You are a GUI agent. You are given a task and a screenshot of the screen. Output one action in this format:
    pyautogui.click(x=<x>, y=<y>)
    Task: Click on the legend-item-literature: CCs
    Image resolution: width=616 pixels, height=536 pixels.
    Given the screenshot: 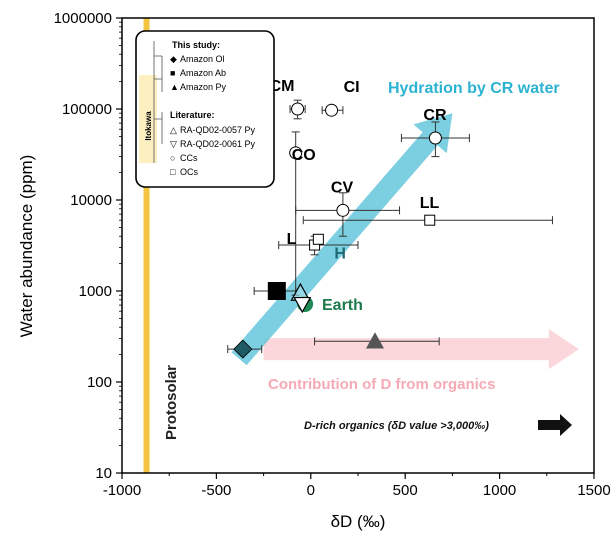 What is the action you would take?
    pyautogui.click(x=189, y=158)
    